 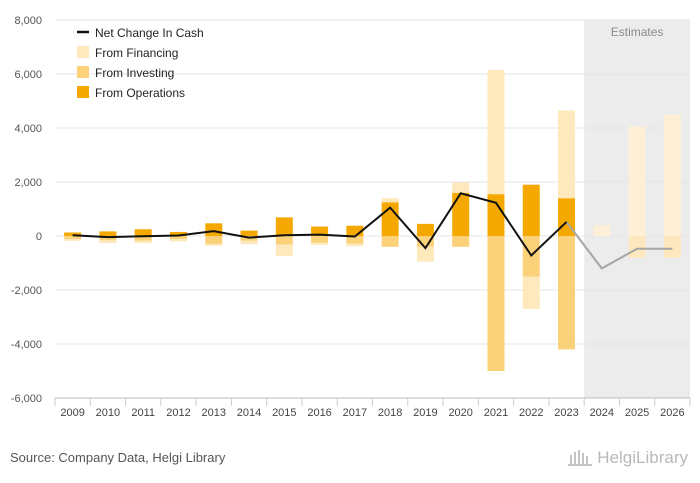 I want to click on bar-from-financing-2018, so click(x=390, y=200).